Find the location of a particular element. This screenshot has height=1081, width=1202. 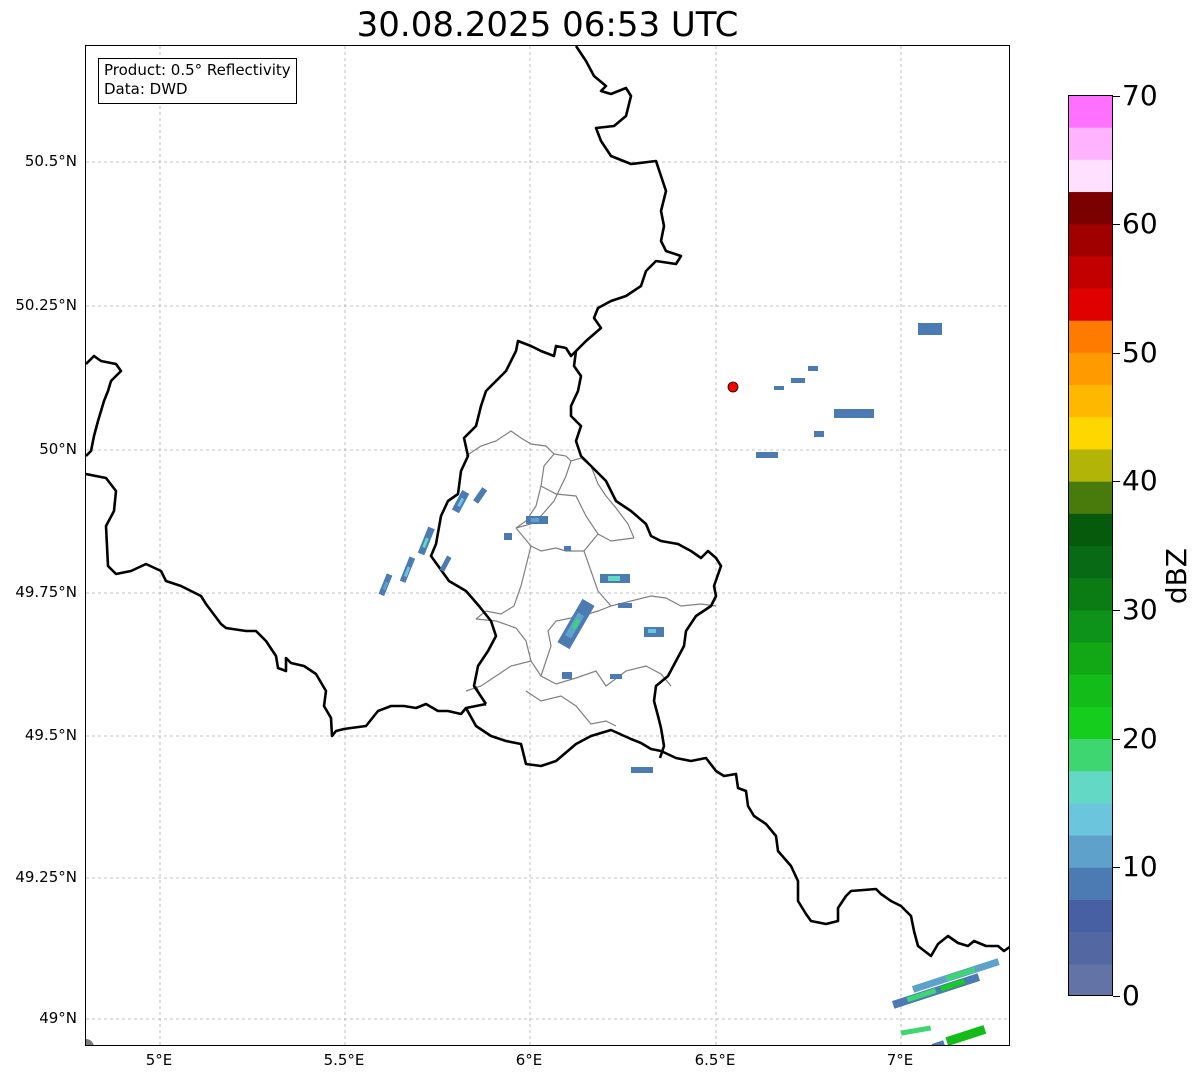

dbz-colorbar is located at coordinates (1090, 545).